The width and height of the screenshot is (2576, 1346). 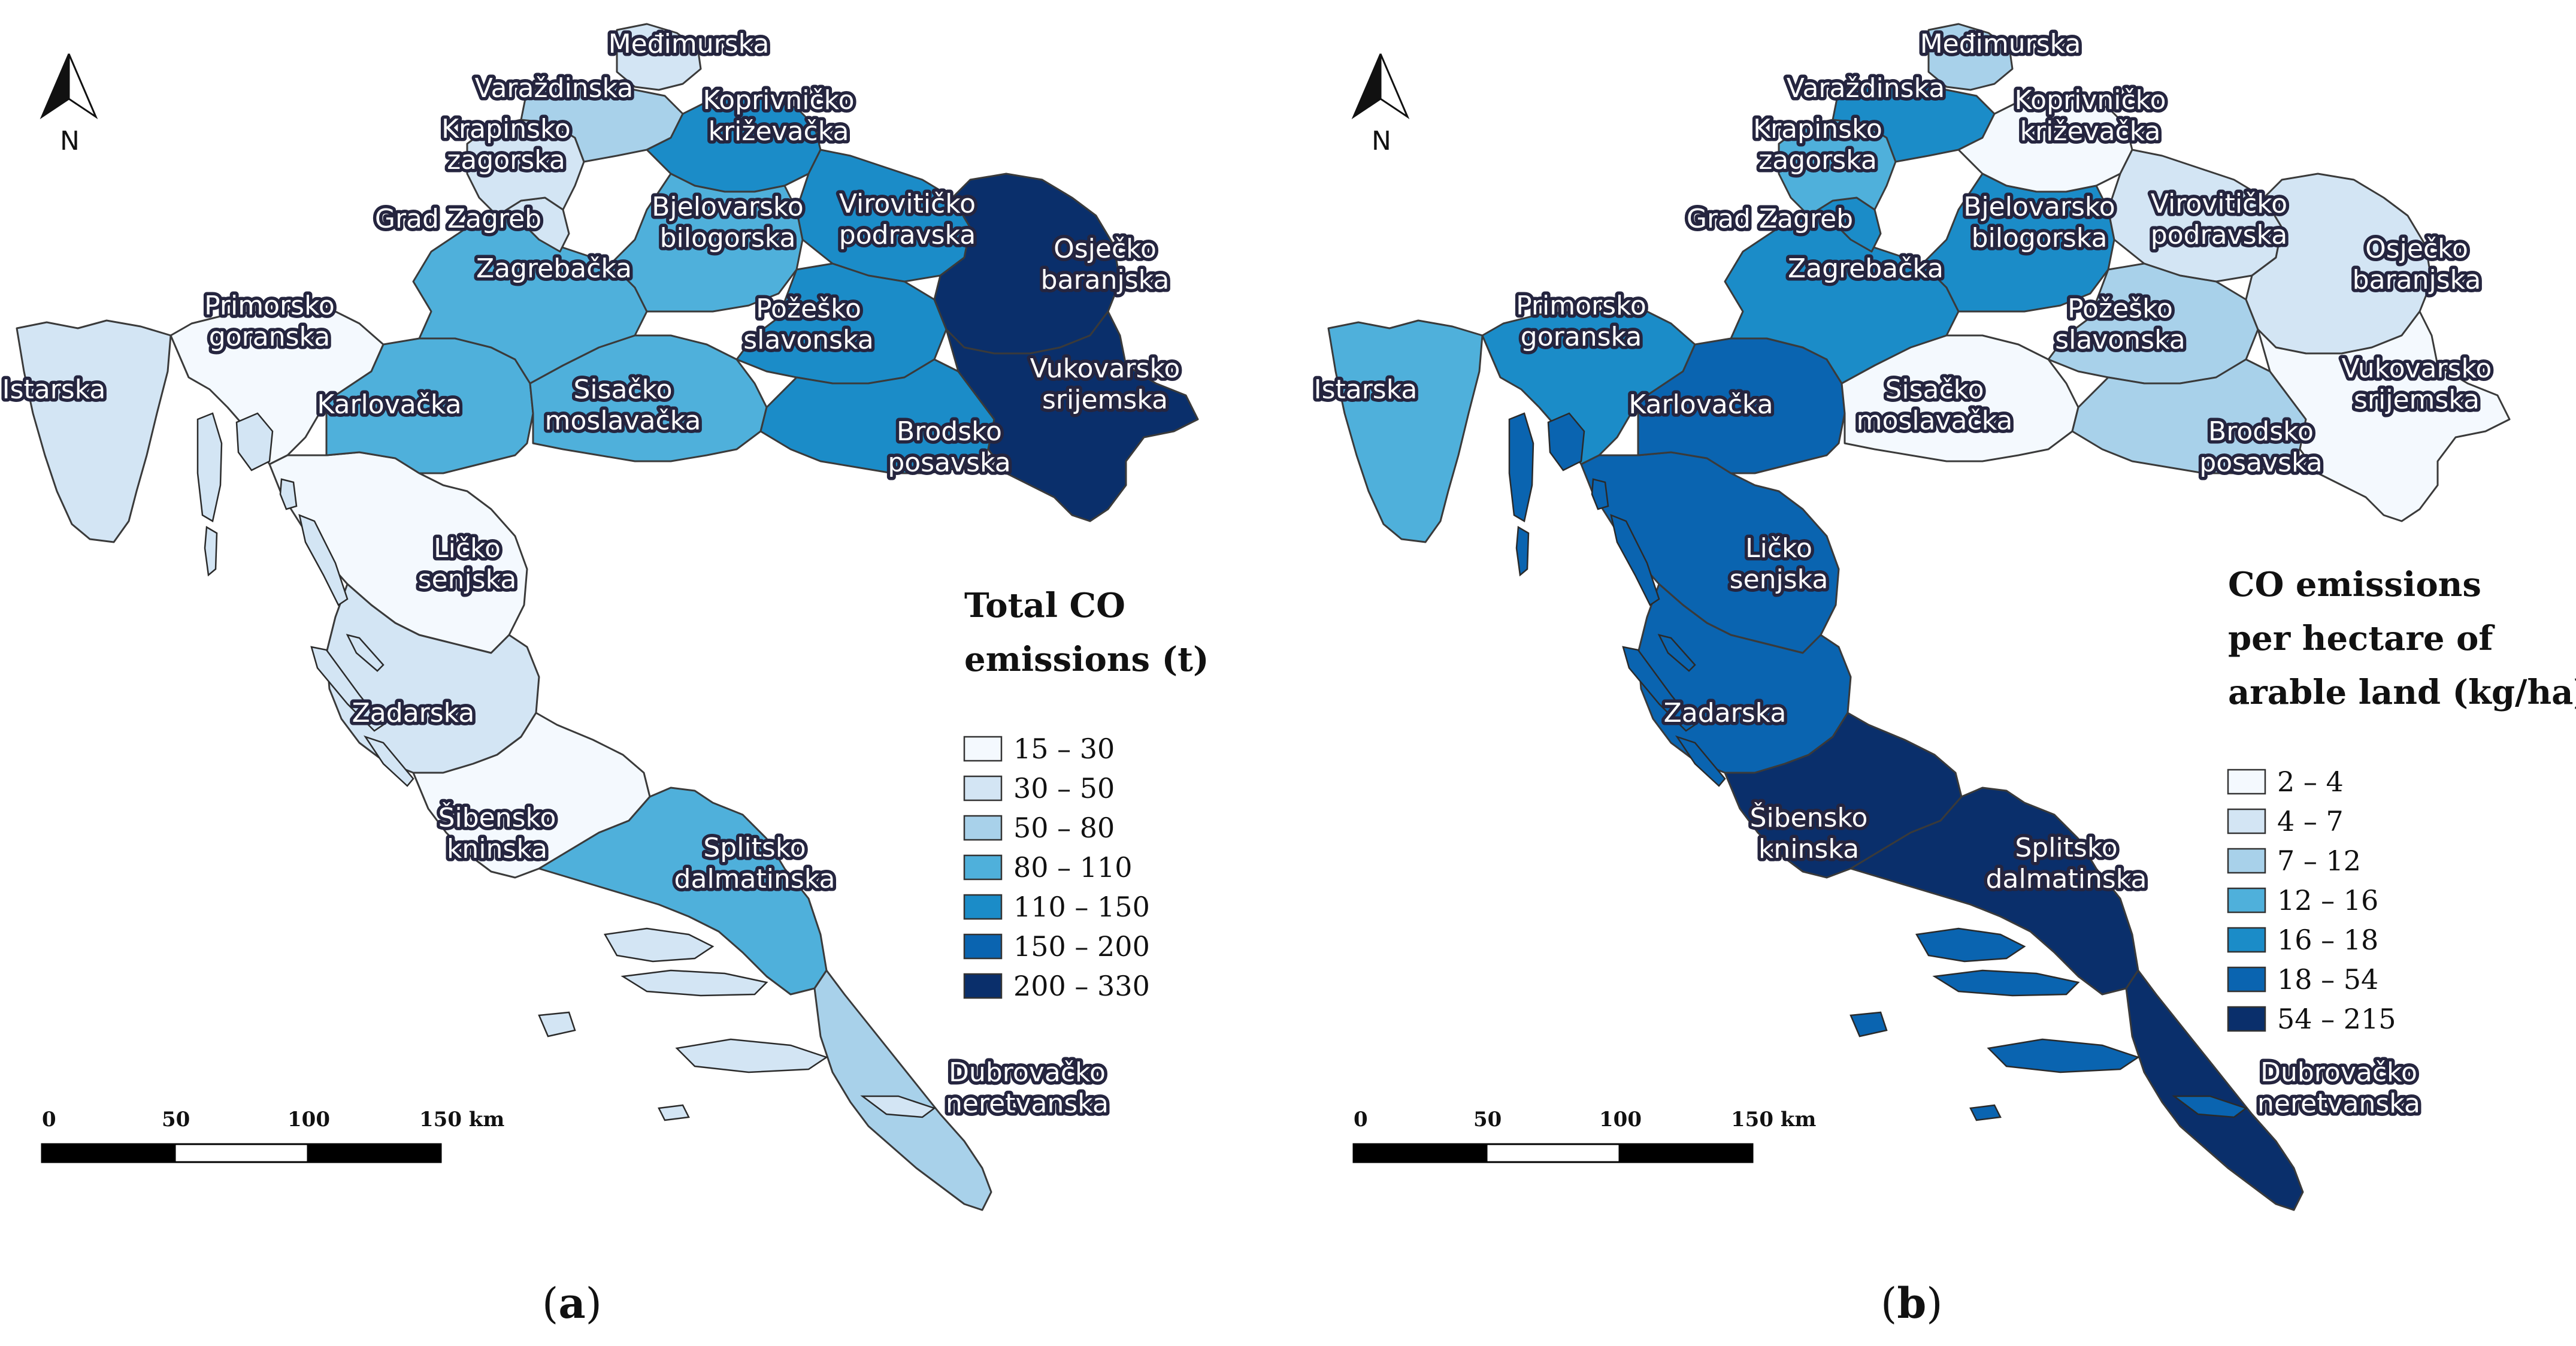 I want to click on island-vis, so click(x=1868, y=1024).